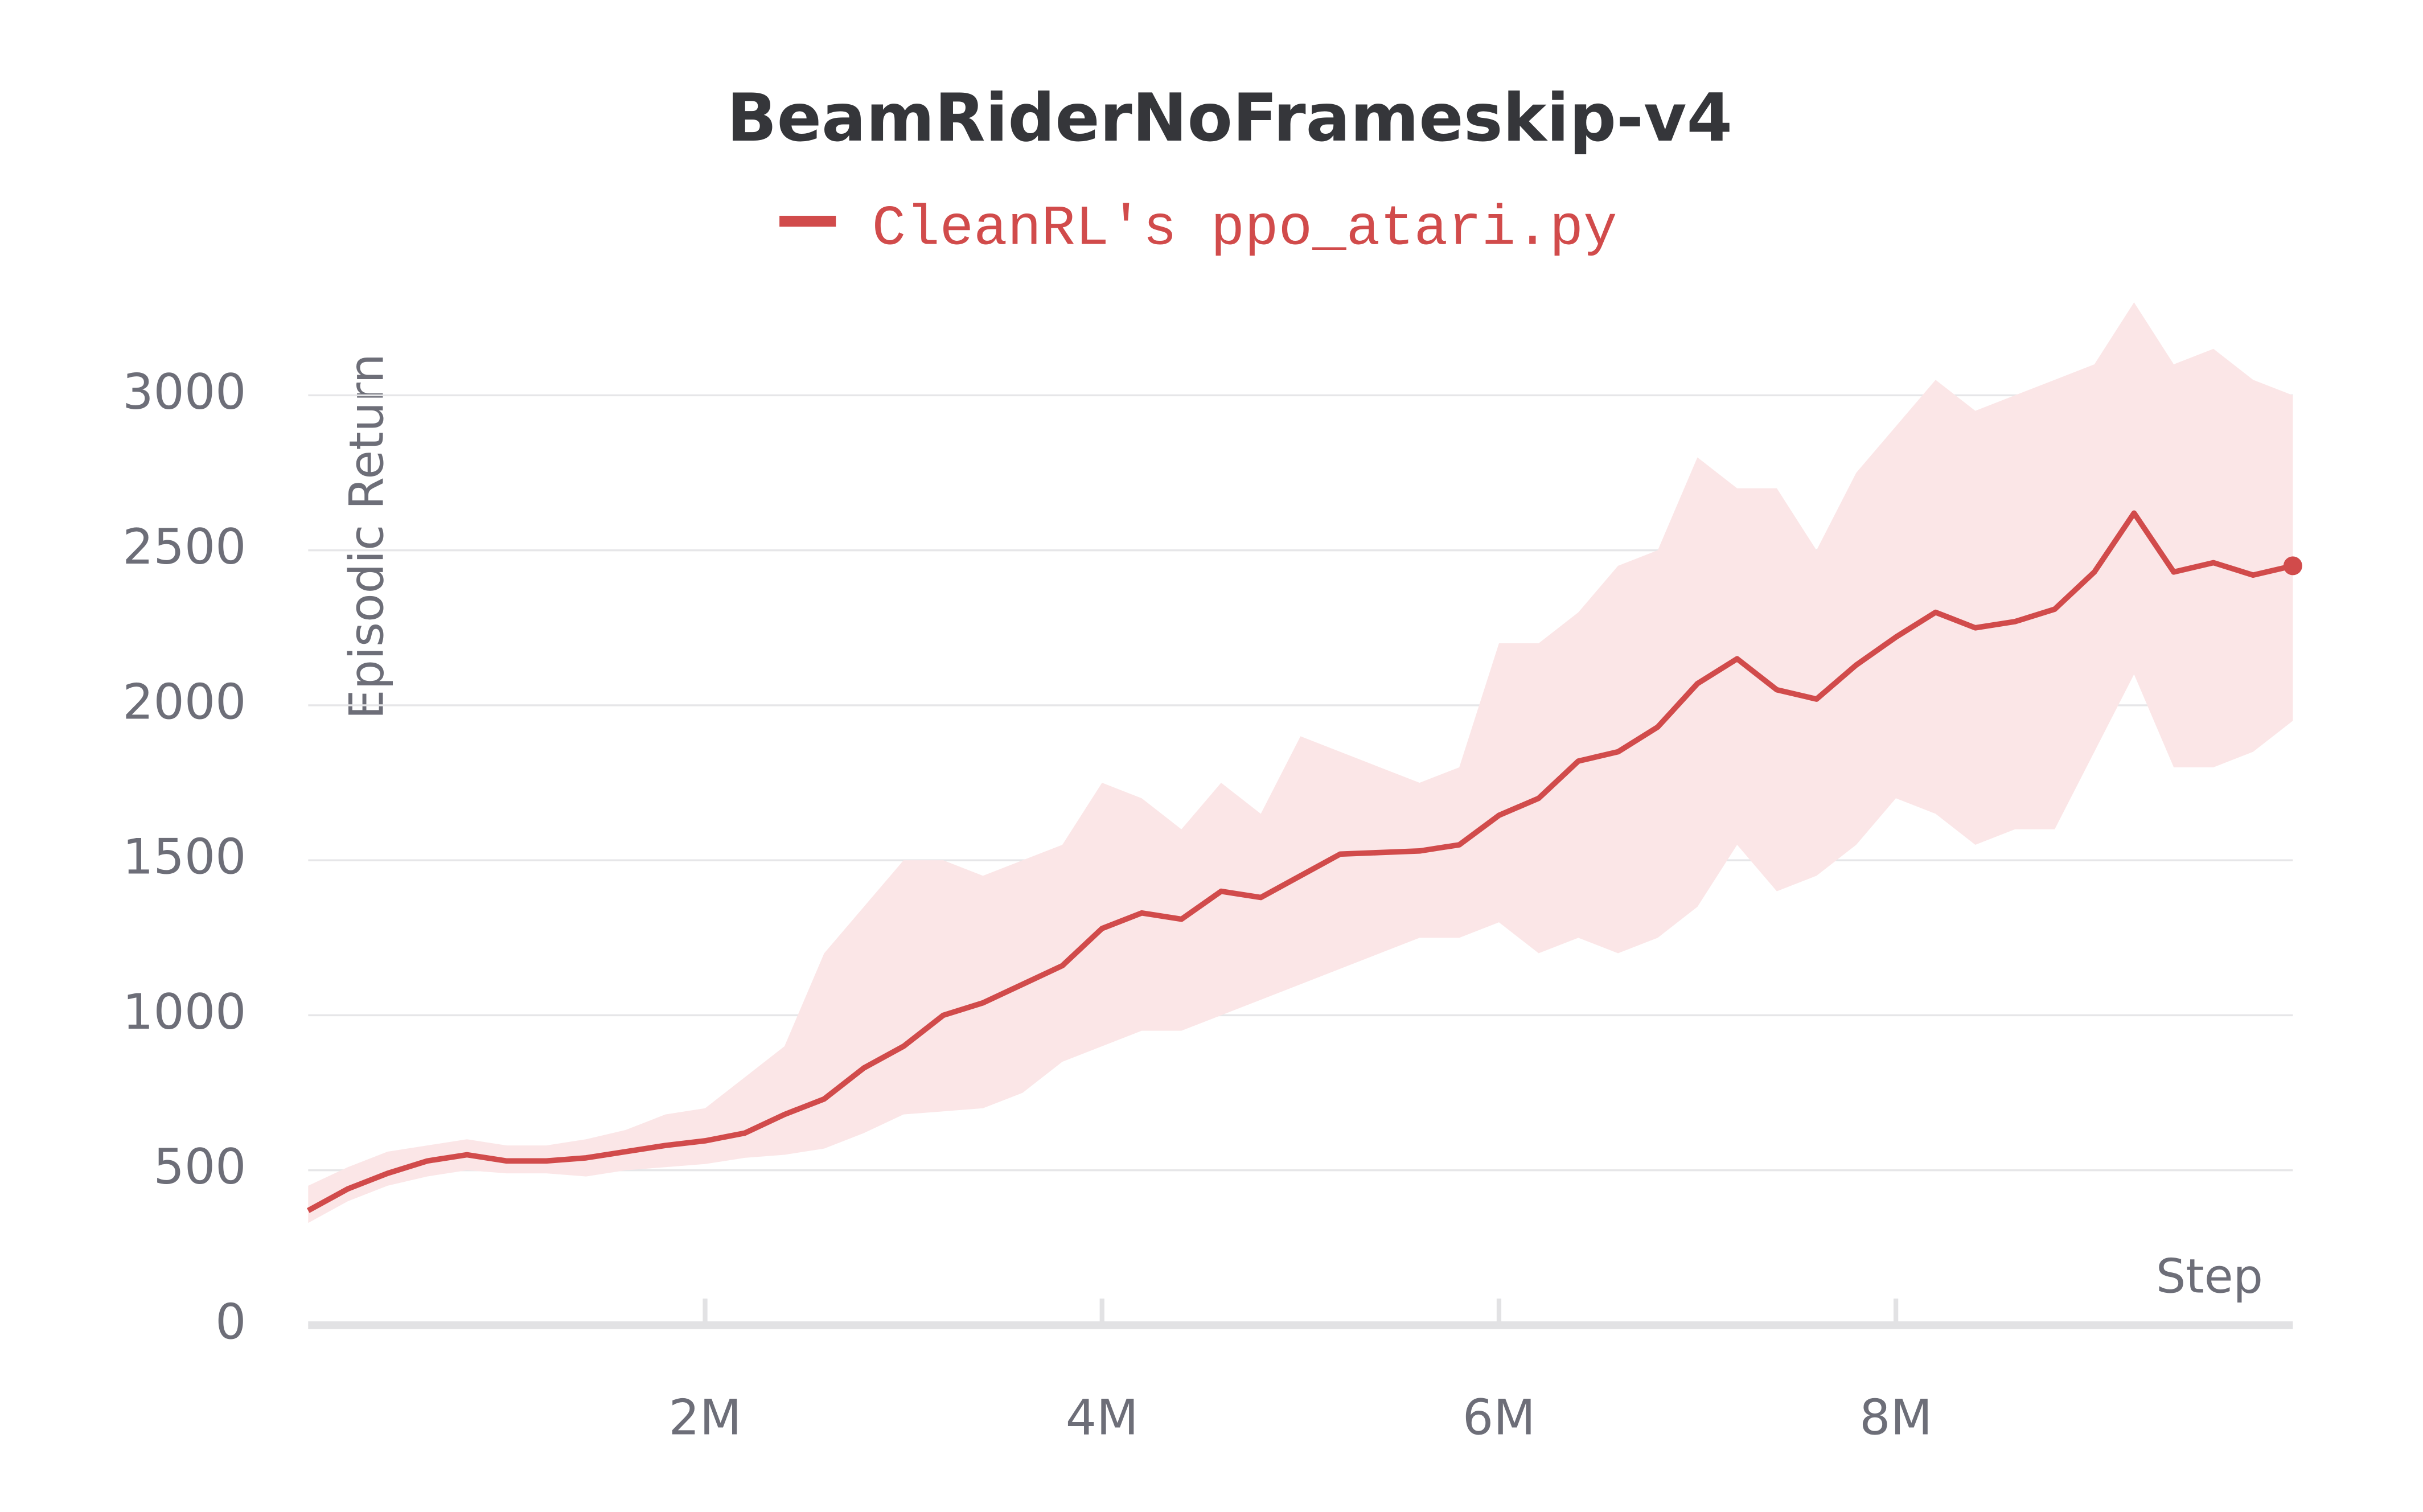  Describe the element at coordinates (1229, 118) in the screenshot. I see `chart-title: BeamRiderNoFrameskip-v4` at that location.